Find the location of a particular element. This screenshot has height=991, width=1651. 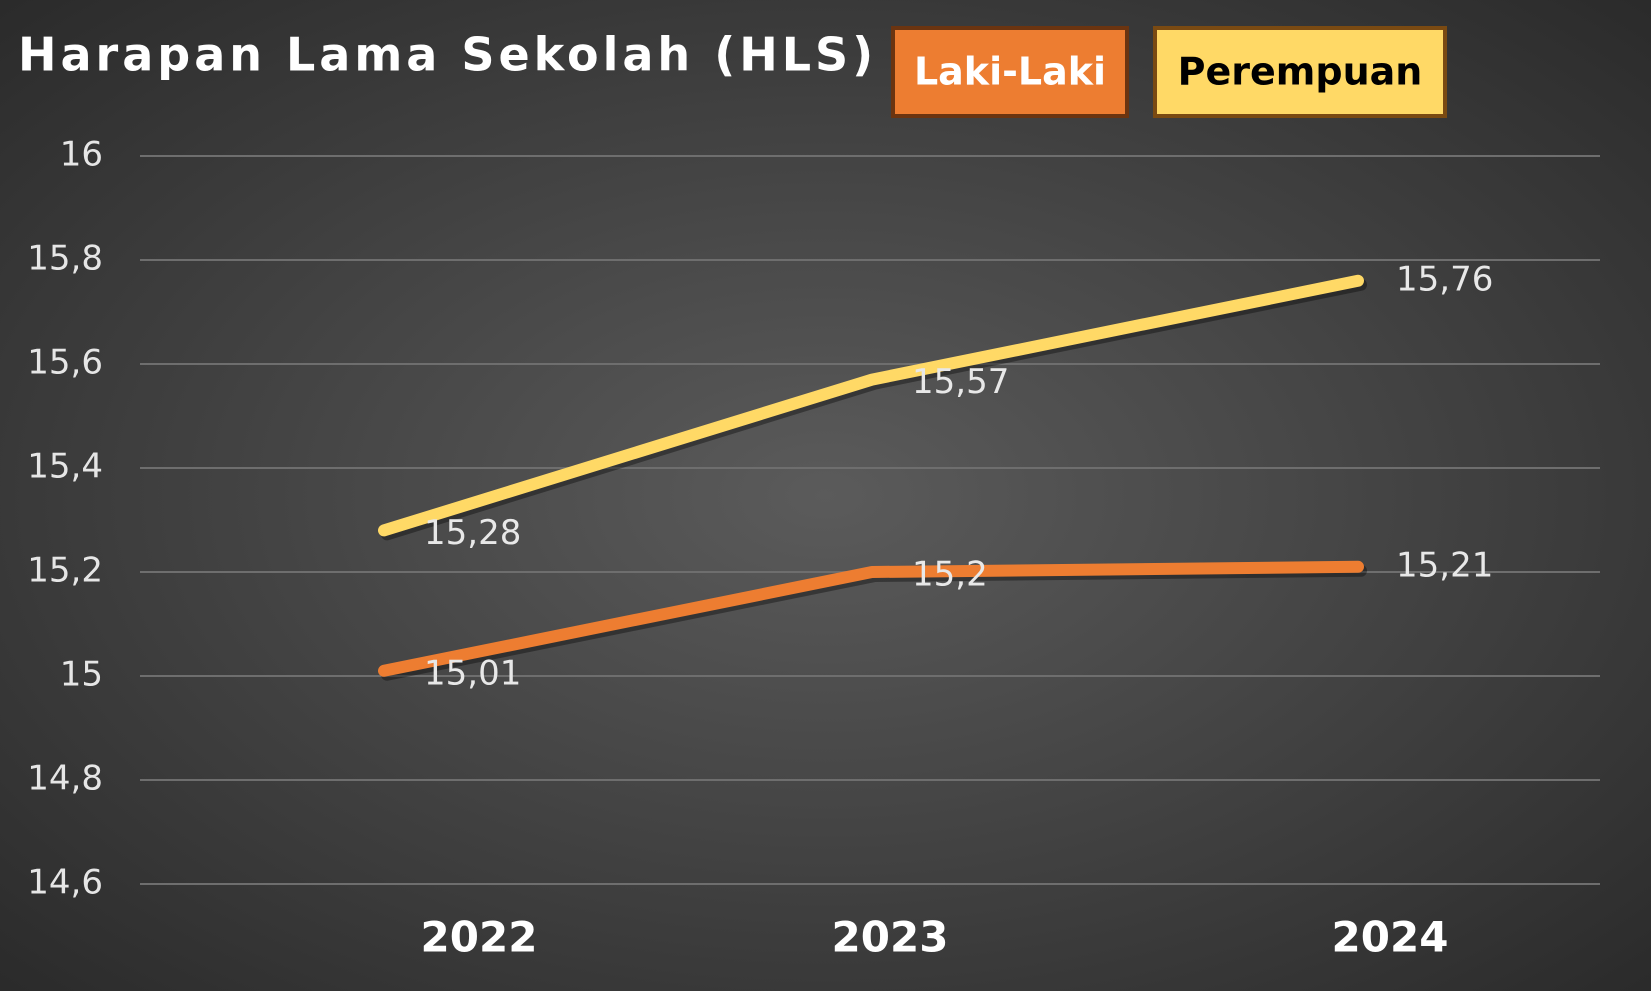

y-tick-label: 15,2 is located at coordinates (65, 571).